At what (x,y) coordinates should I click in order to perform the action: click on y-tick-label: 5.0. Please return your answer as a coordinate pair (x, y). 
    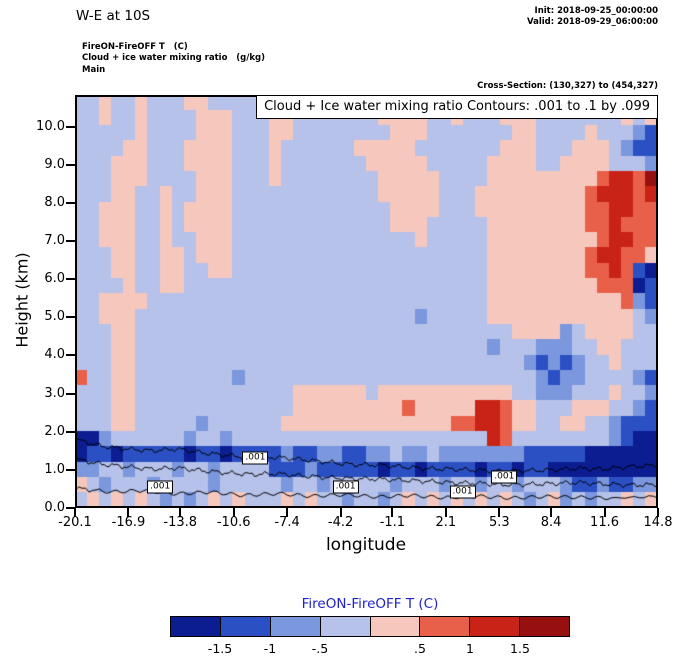
    Looking at the image, I should click on (54, 317).